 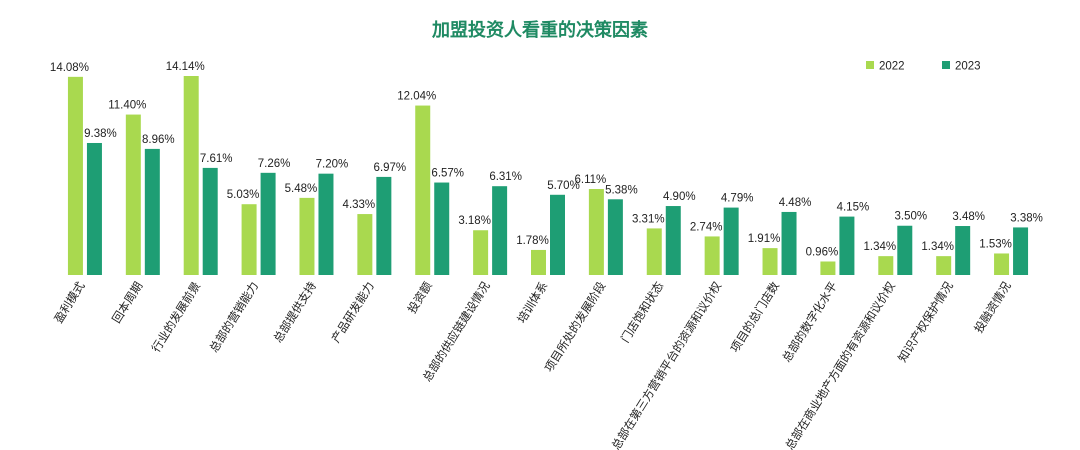 What do you see at coordinates (755, 317) in the screenshot?
I see `x-tick-label: 项目的总门店数` at bounding box center [755, 317].